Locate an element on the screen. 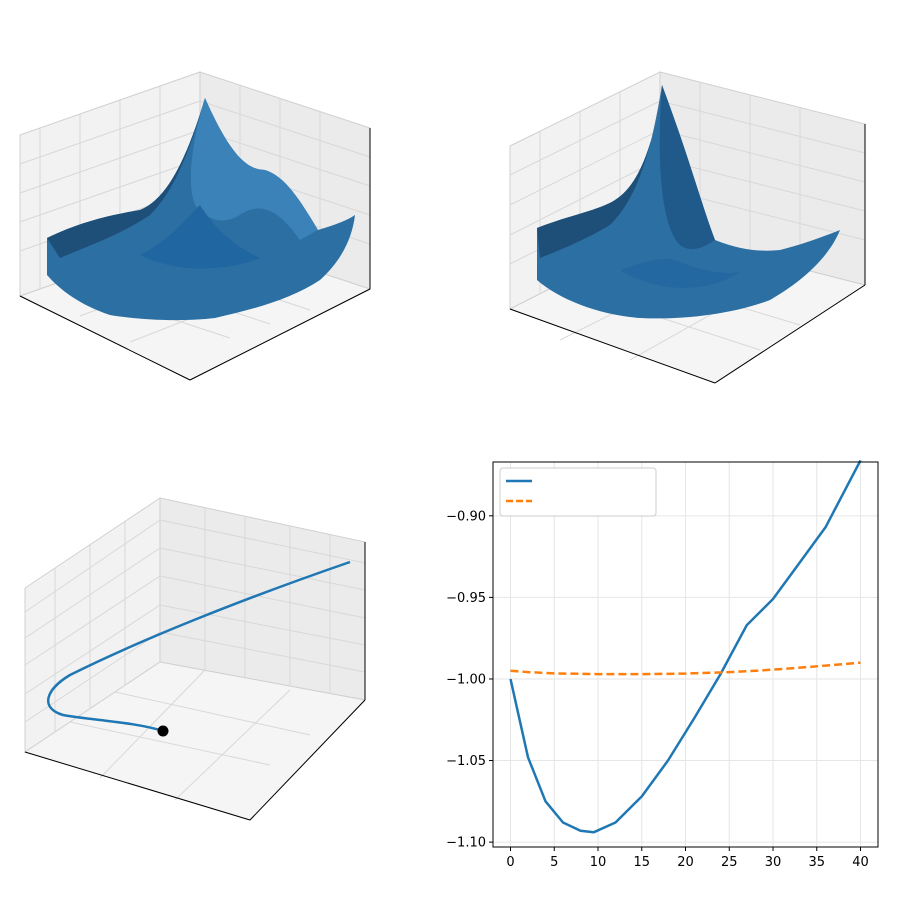 This screenshot has height=900, width=900. panel-d-xtick-label: 25 is located at coordinates (729, 862).